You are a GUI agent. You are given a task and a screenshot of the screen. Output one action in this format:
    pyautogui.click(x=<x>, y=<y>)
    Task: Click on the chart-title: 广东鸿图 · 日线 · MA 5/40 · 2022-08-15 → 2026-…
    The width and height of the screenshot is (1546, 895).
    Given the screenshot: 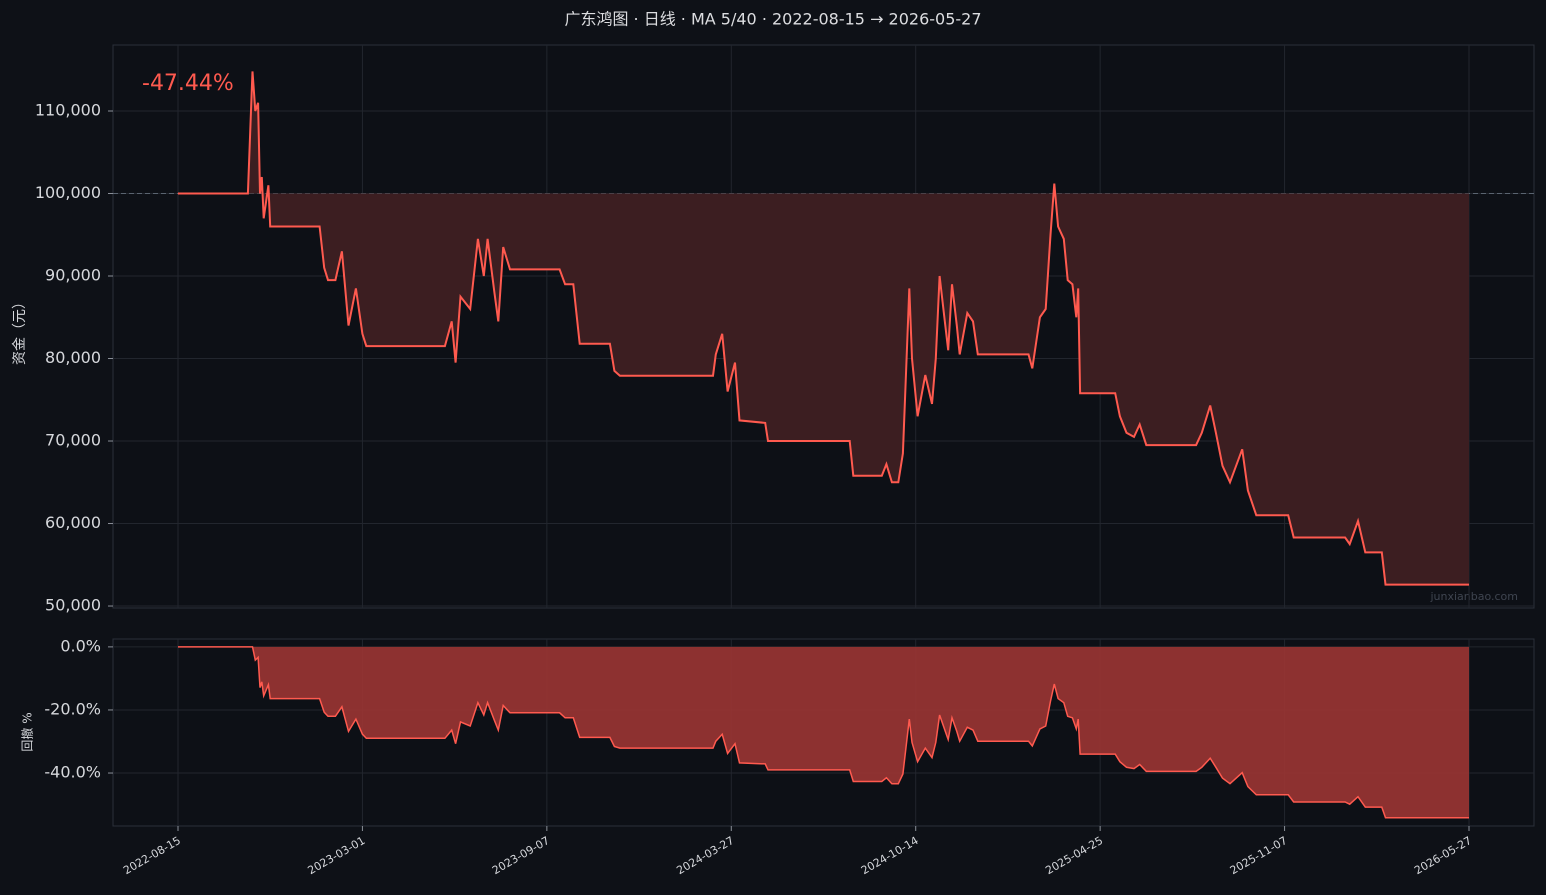 What is the action you would take?
    pyautogui.click(x=772, y=19)
    